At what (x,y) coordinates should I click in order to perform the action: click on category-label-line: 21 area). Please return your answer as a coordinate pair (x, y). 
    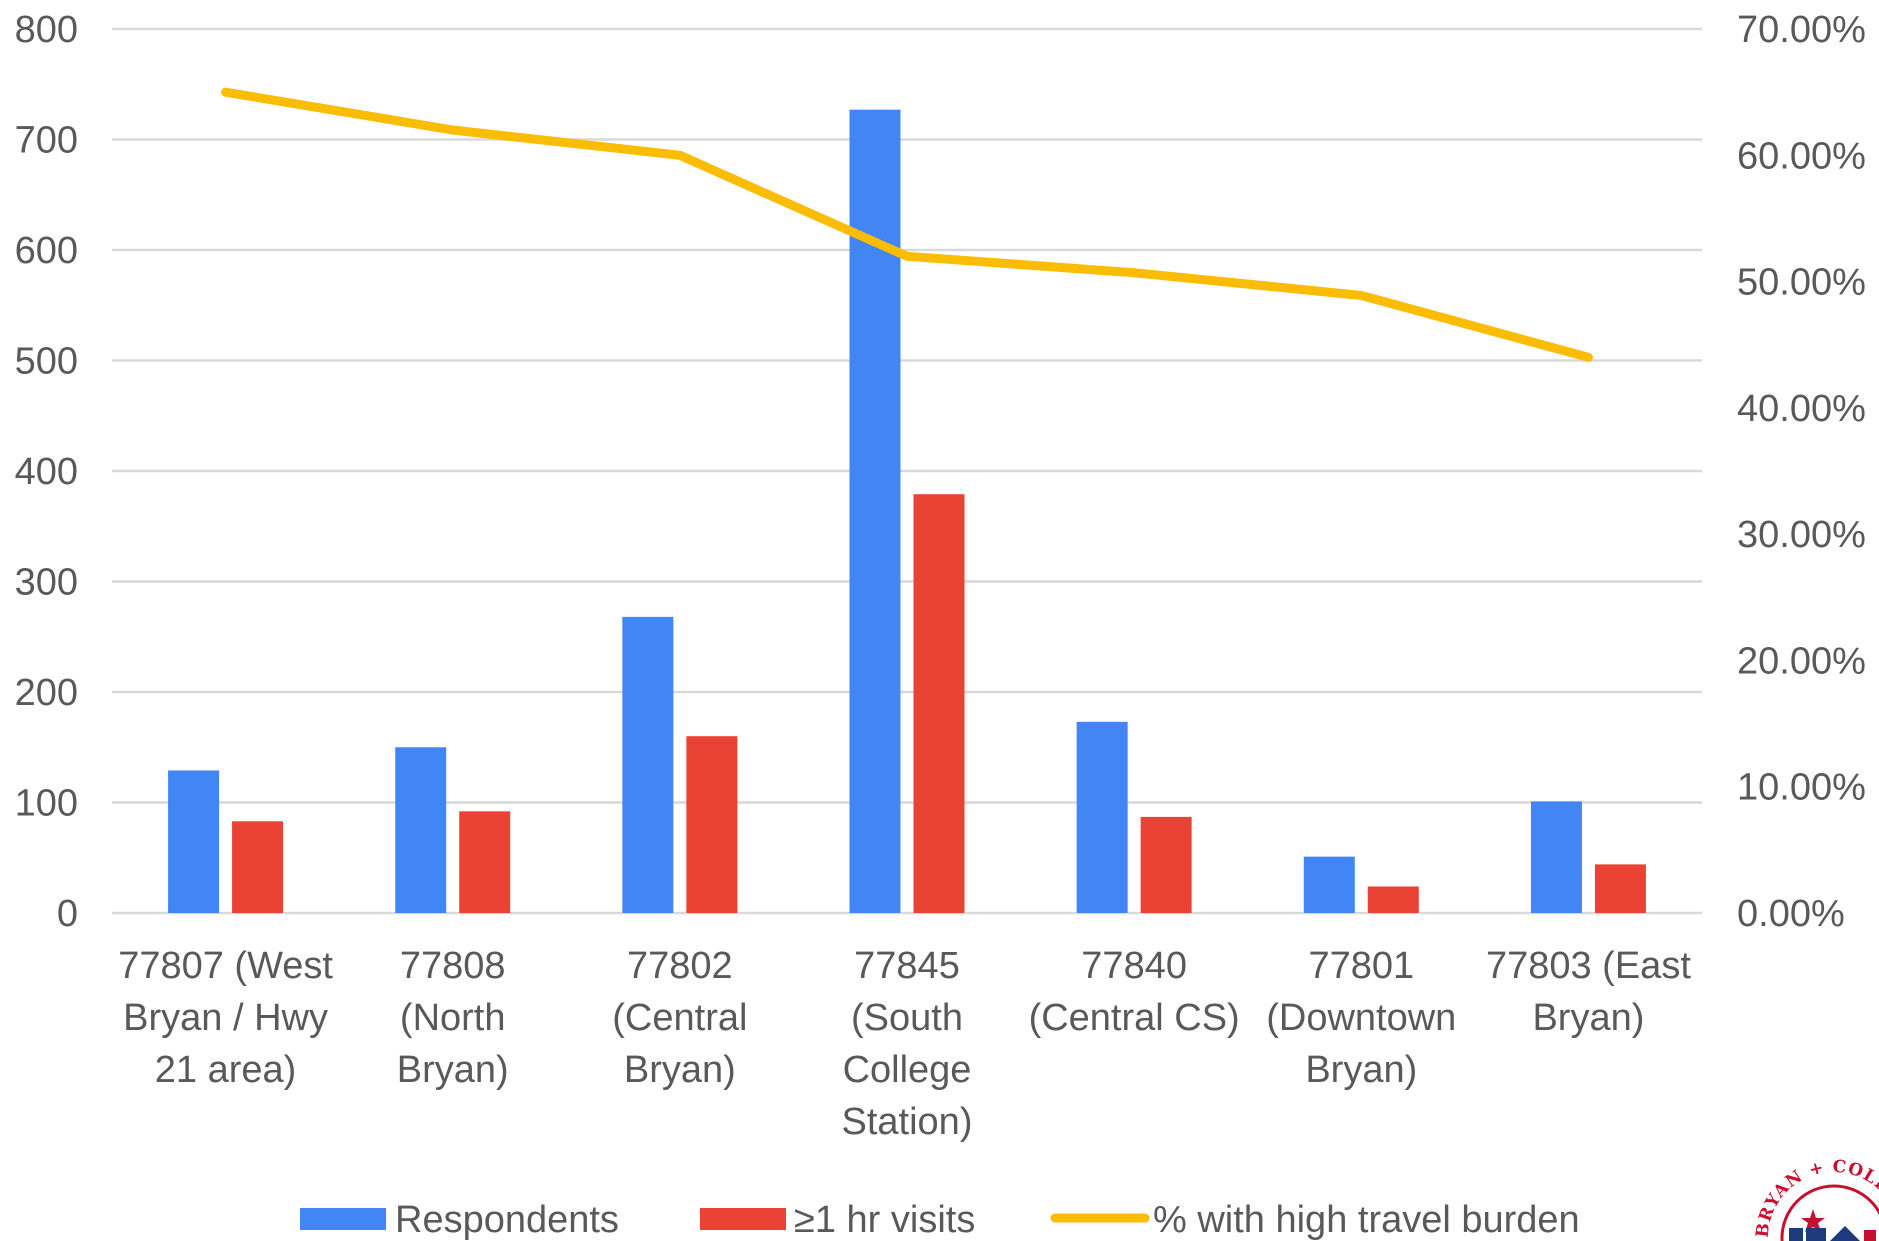
    Looking at the image, I should click on (226, 1070).